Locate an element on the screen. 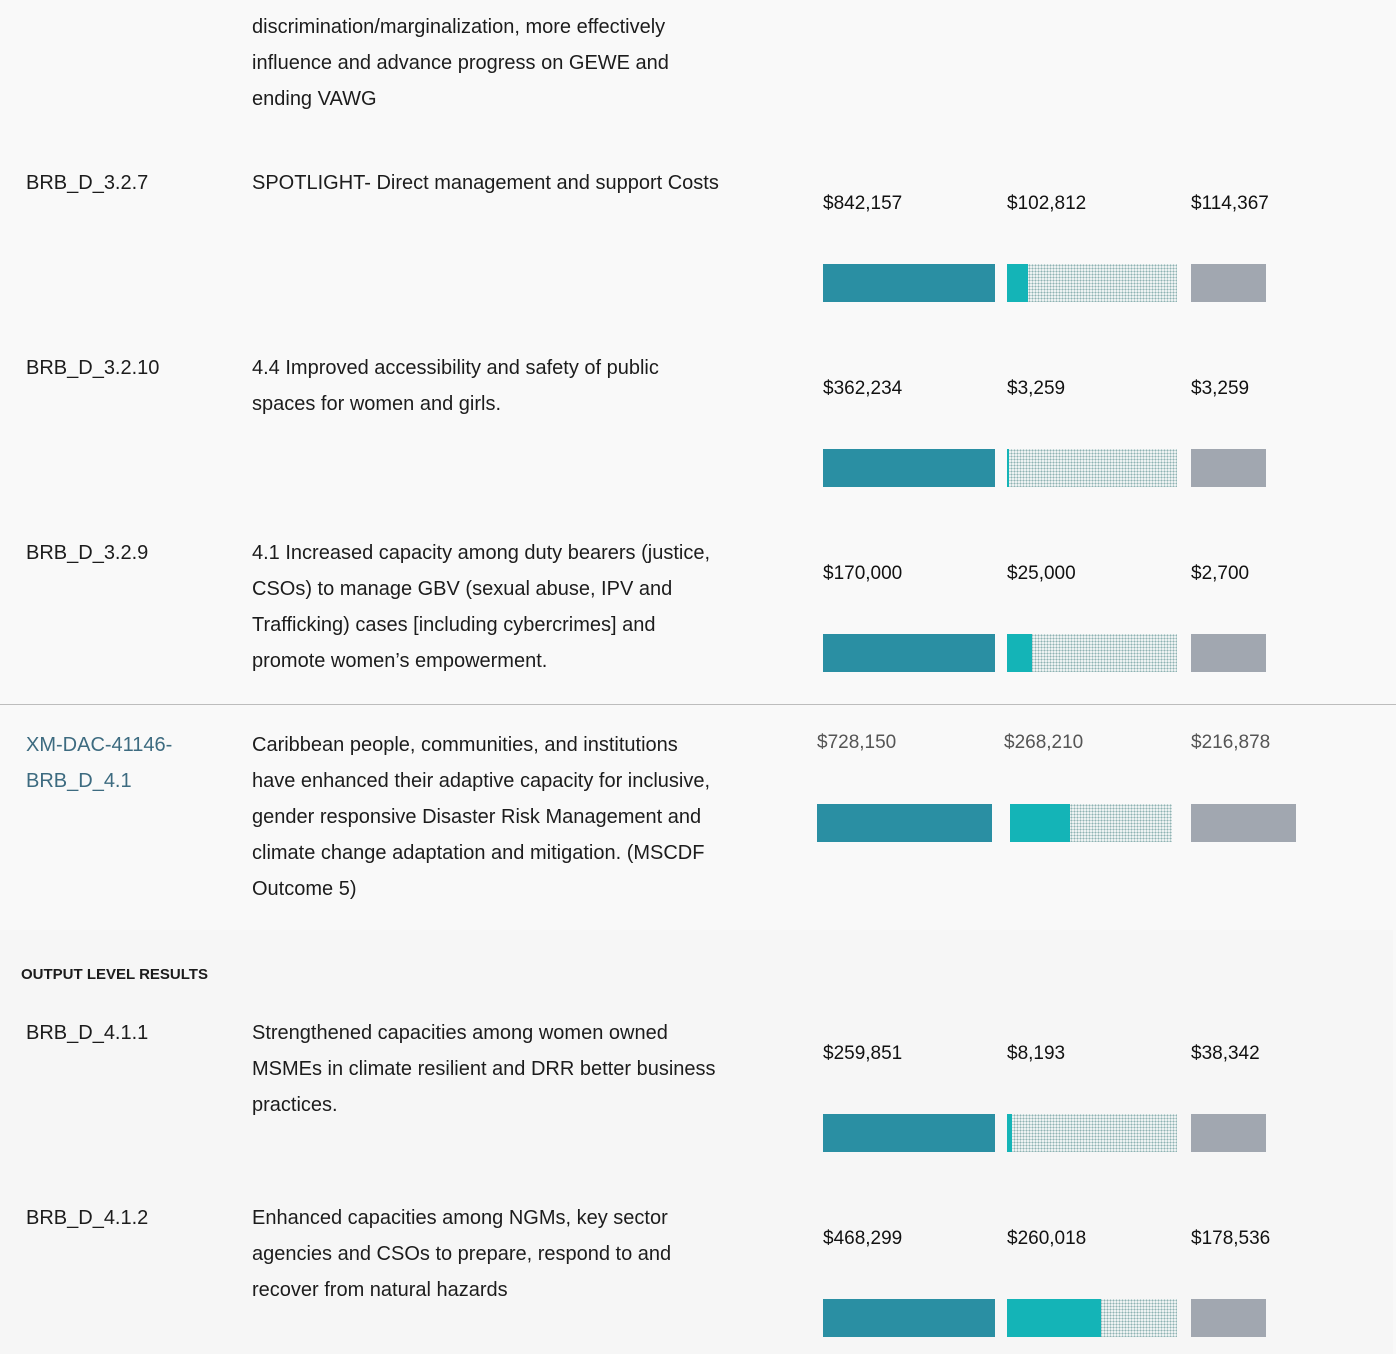 The width and height of the screenshot is (1396, 1354). amount: $25,000 is located at coordinates (1041, 573).